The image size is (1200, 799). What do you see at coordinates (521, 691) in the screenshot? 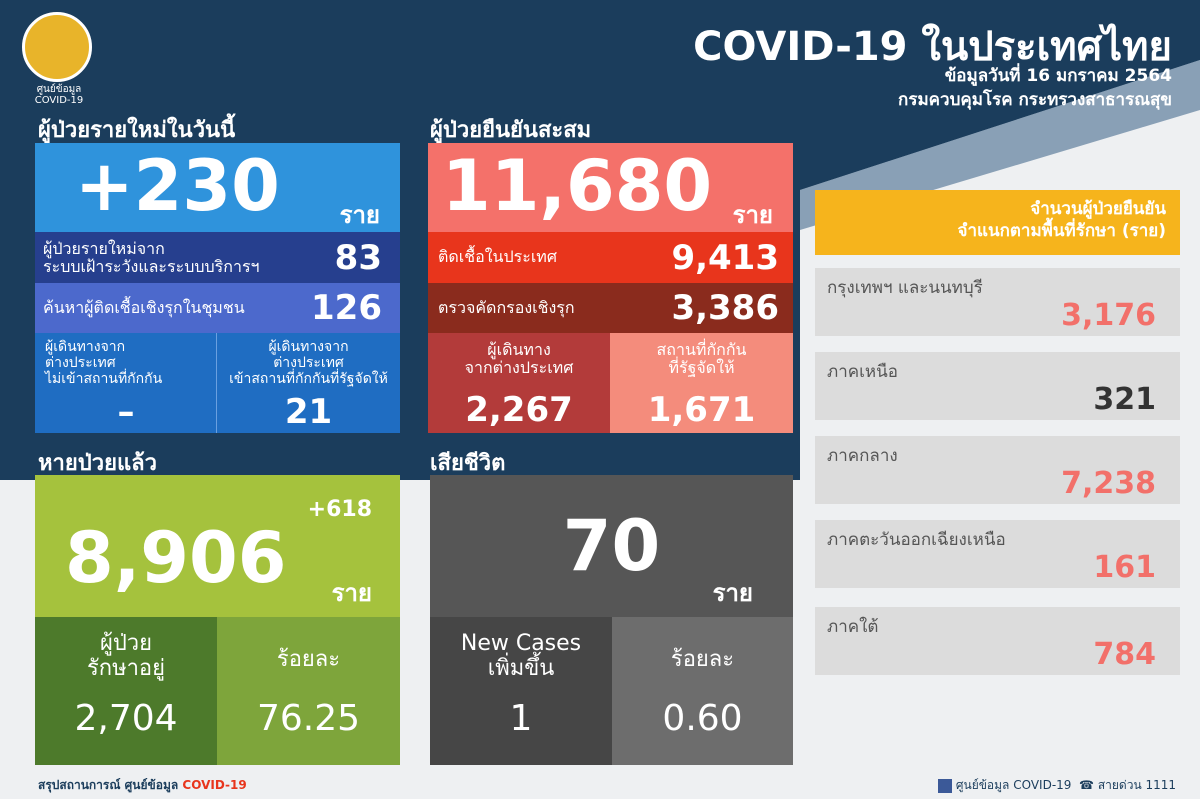
I see `split: New Cases เพิ่มขึ้น 1` at bounding box center [521, 691].